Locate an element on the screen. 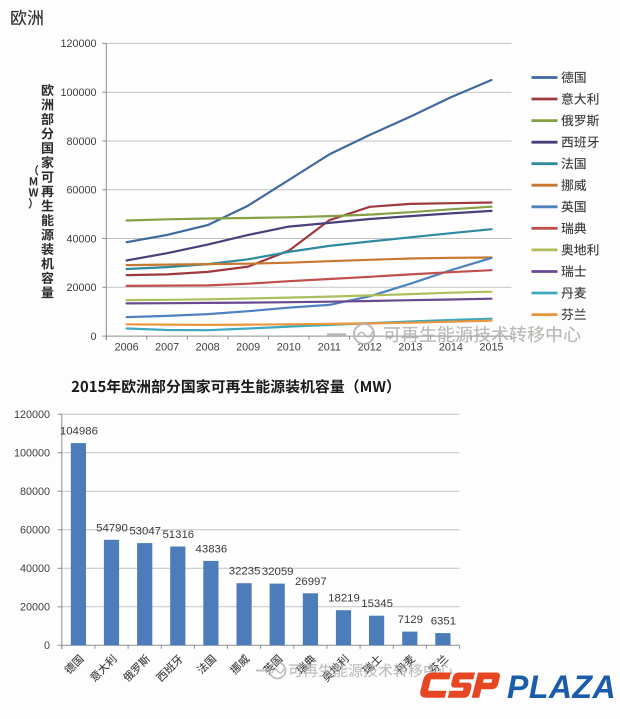 The image size is (620, 719). svg-text: 53047 is located at coordinates (145, 532).